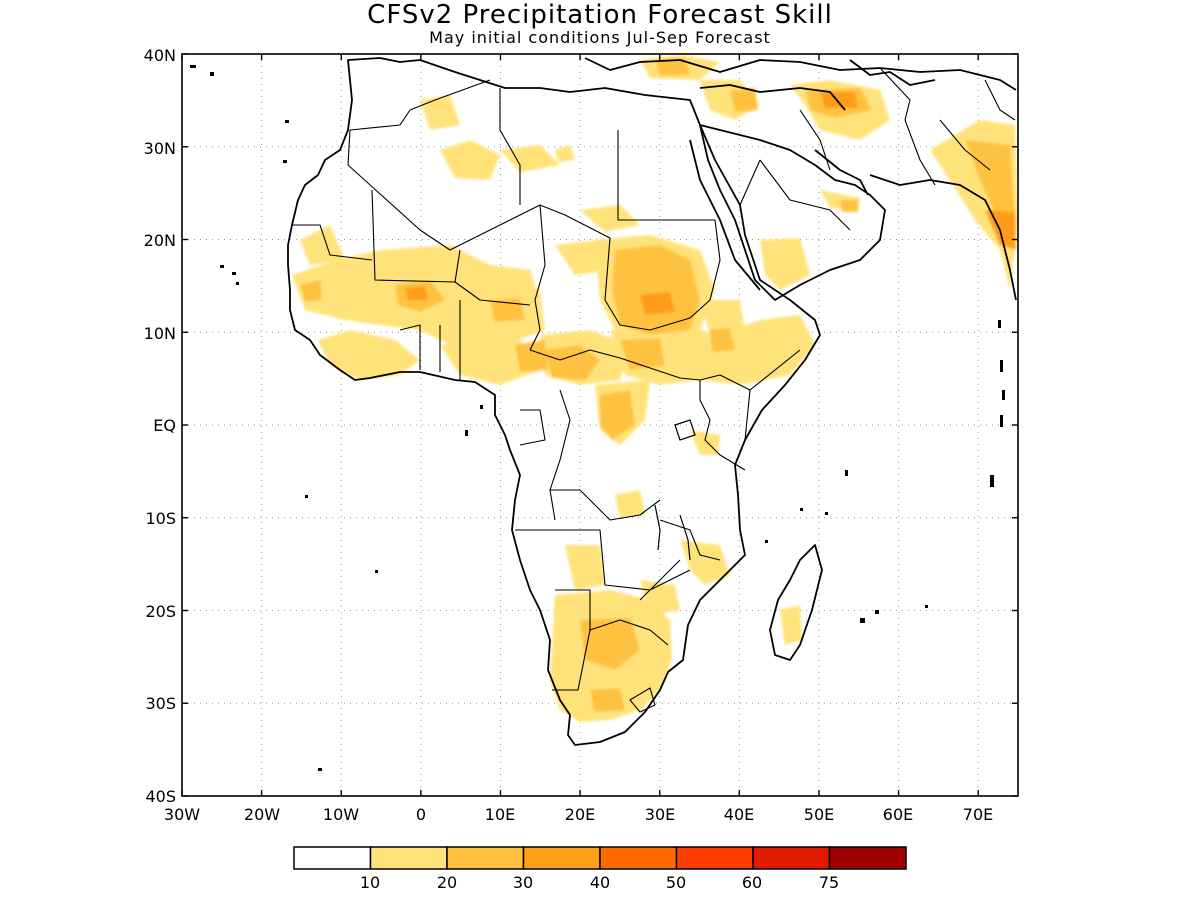 The width and height of the screenshot is (1200, 900). I want to click on shade-botswana-east, so click(660, 597).